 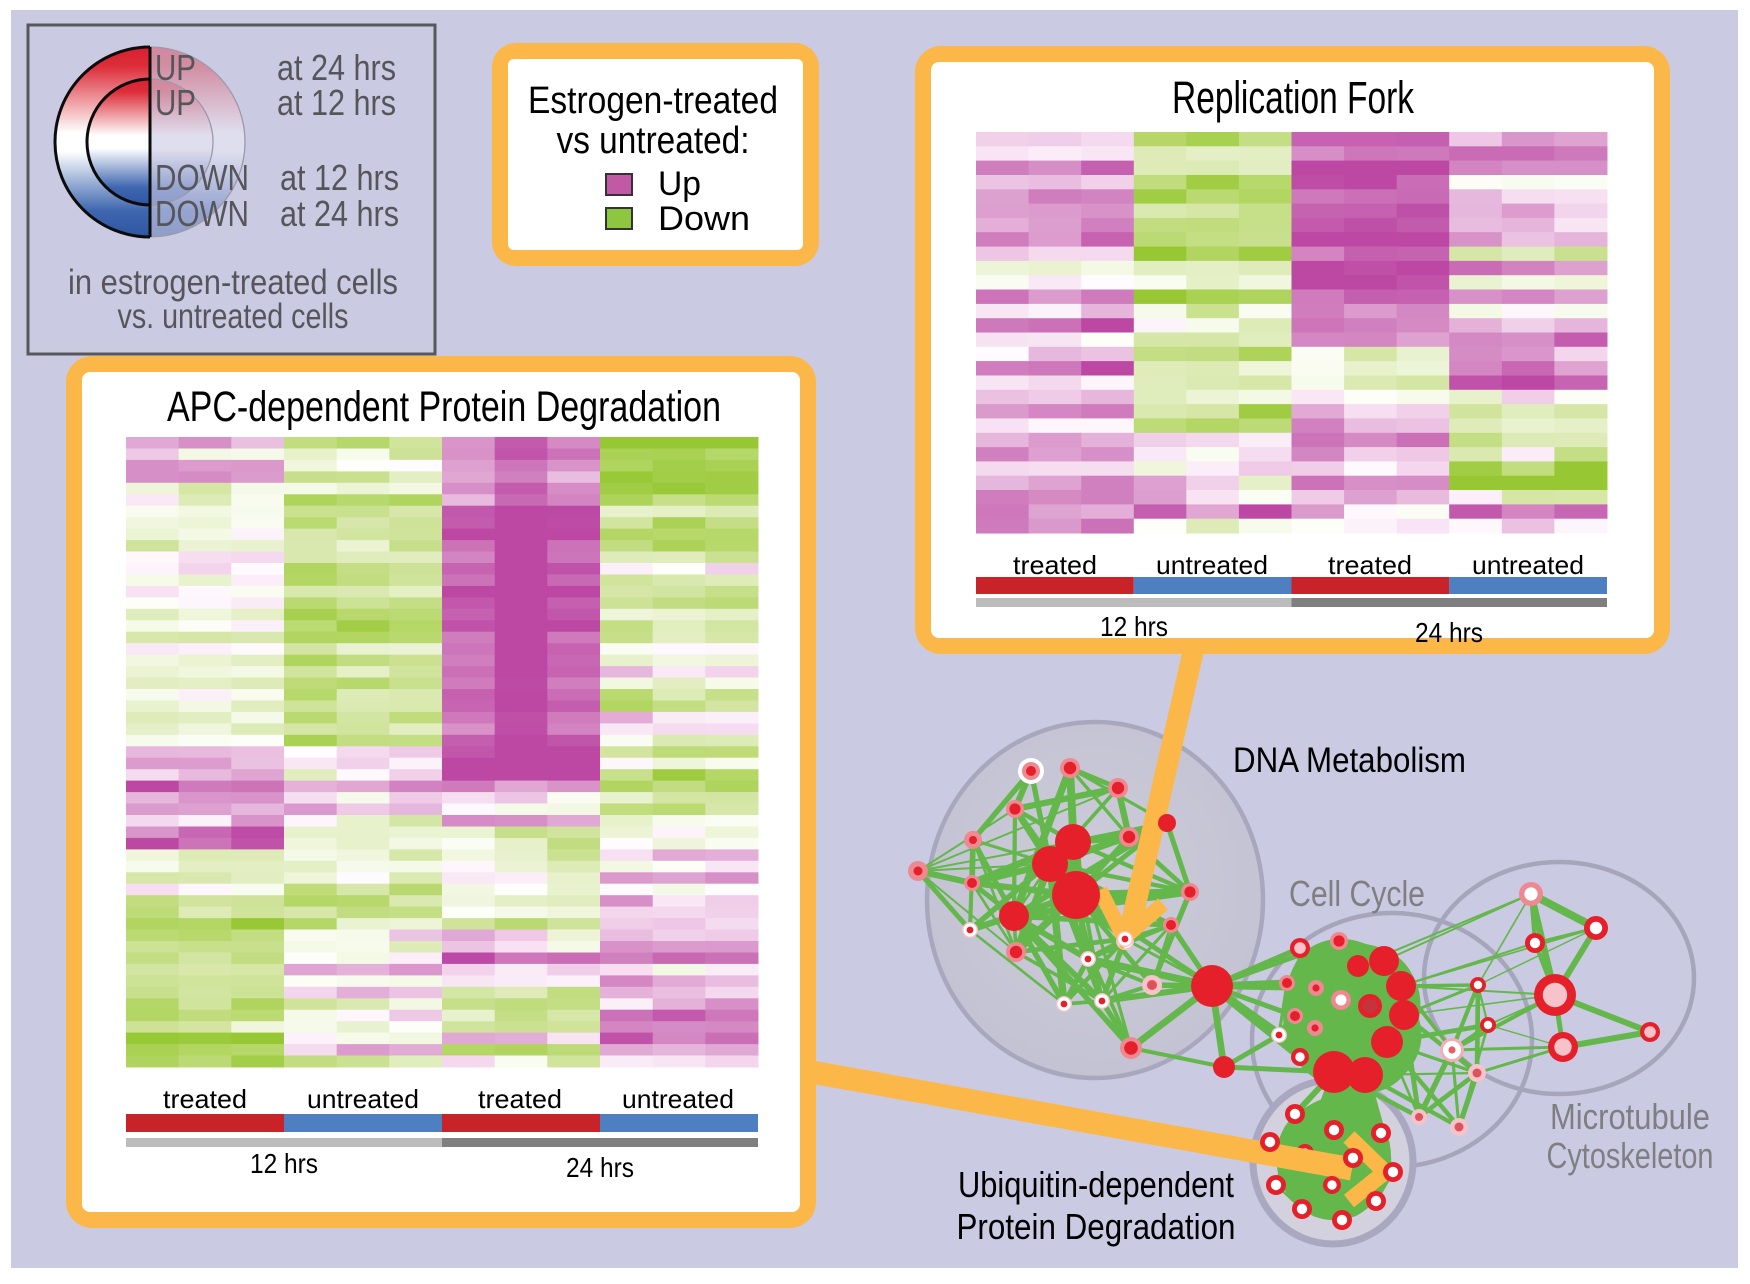 What do you see at coordinates (233, 316) in the screenshot?
I see `svg-text: vs. untreated cells` at bounding box center [233, 316].